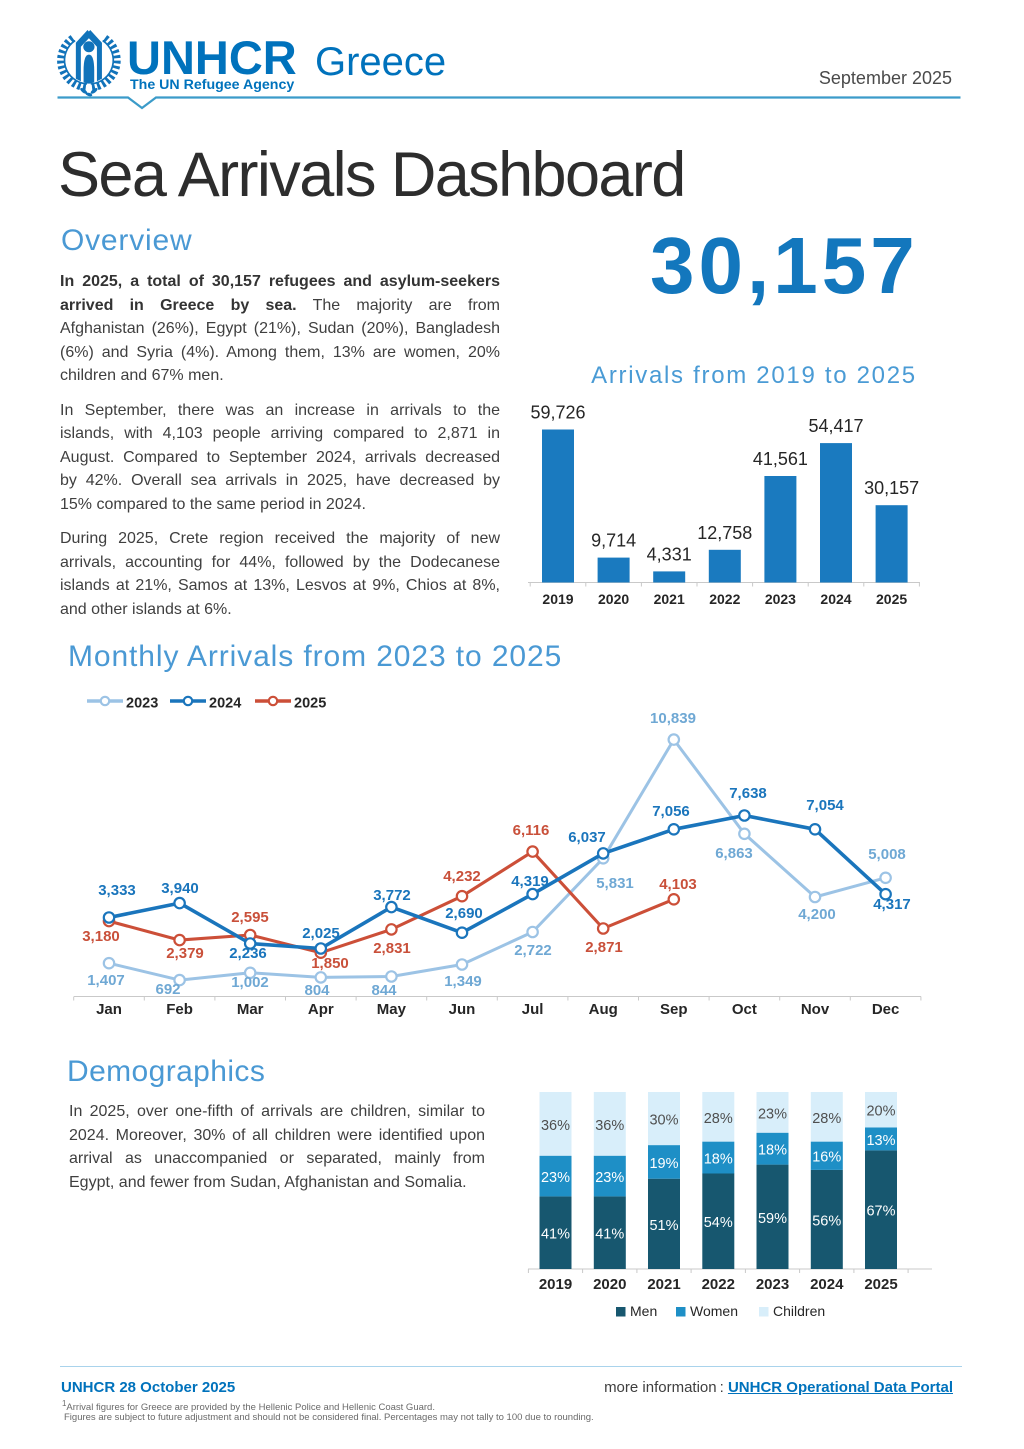 This screenshot has height=1449, width=1024. Describe the element at coordinates (734, 853) in the screenshot. I see `svg-text: 6,863` at that location.